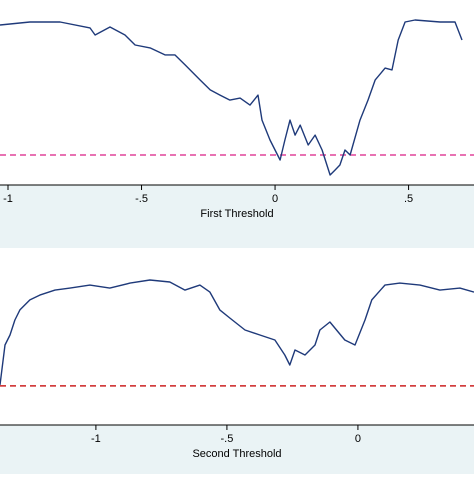  Describe the element at coordinates (236, 454) in the screenshot. I see `x-axis-label: Second Threshold` at that location.